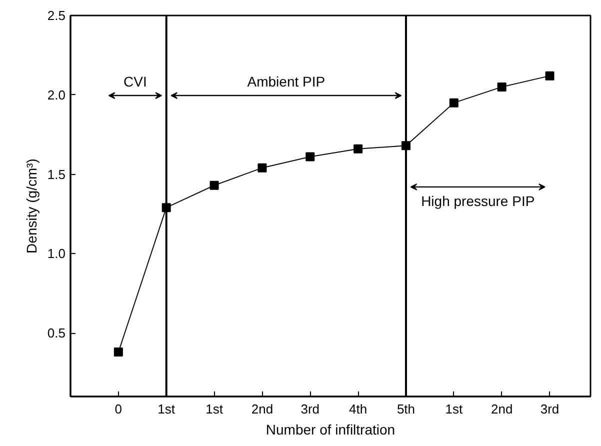 The image size is (601, 446). Describe the element at coordinates (358, 409) in the screenshot. I see `x-tick-label: 4th` at that location.